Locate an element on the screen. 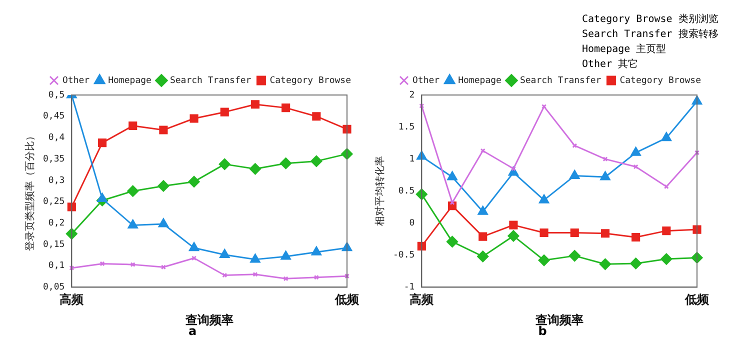 This screenshot has height=349, width=740. y-tick-label: 0,45 is located at coordinates (53, 117).